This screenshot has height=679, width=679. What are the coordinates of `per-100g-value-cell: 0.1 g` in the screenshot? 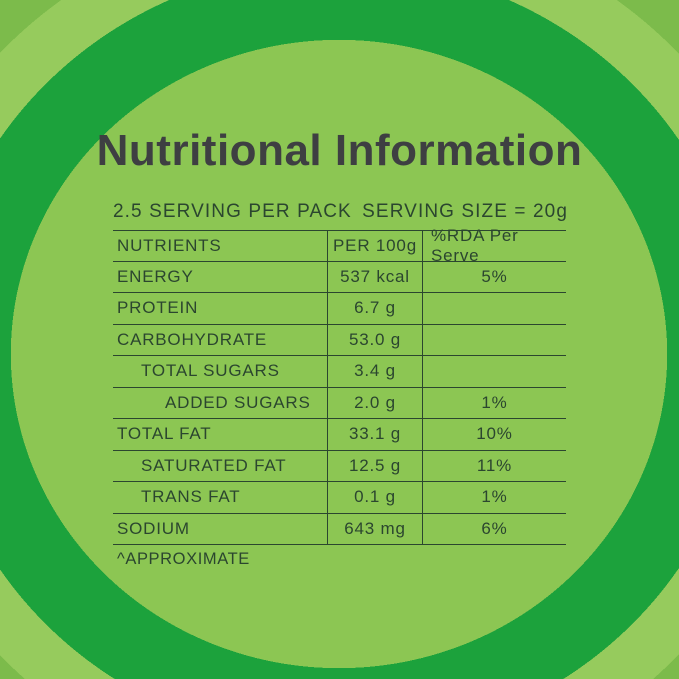 It's located at (375, 498).